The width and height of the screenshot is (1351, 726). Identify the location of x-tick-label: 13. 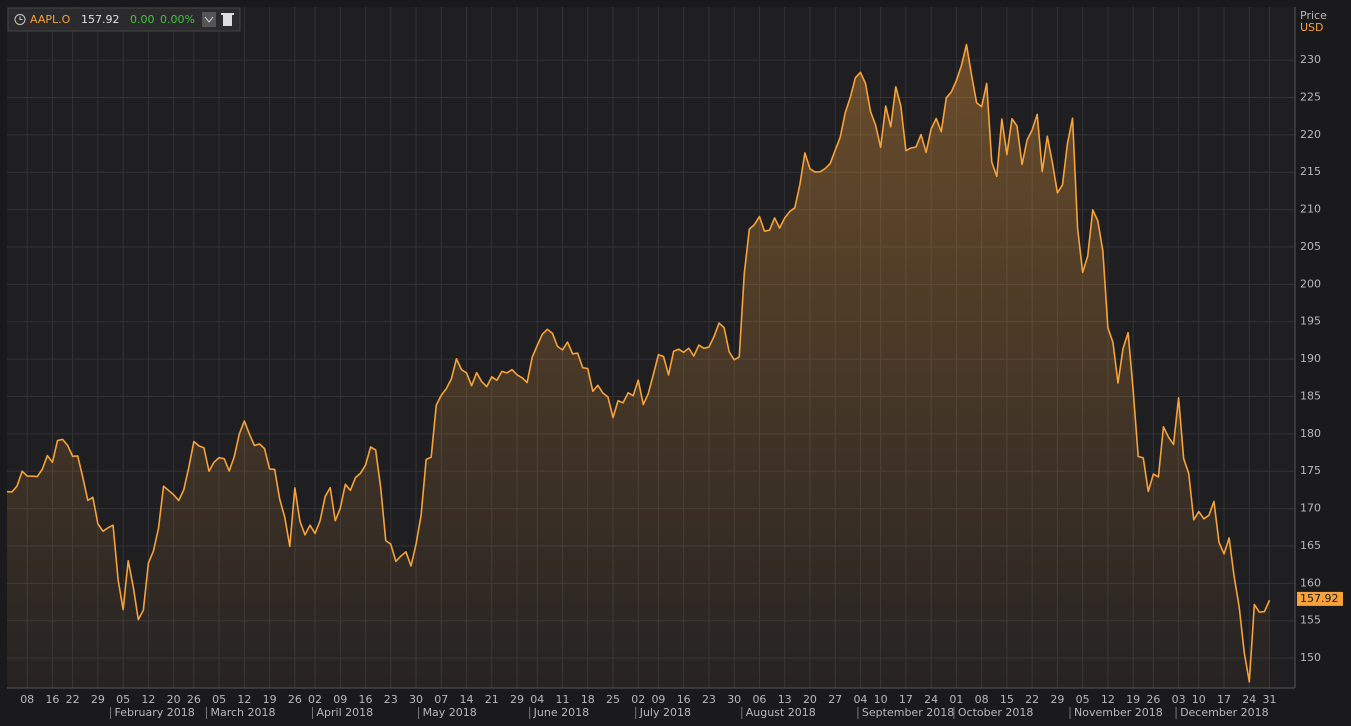
(785, 699).